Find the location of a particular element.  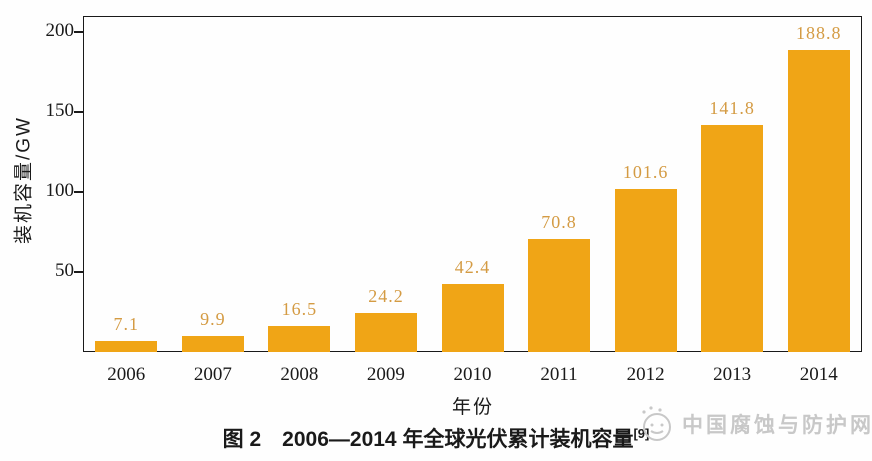

bar-2007 is located at coordinates (212, 344).